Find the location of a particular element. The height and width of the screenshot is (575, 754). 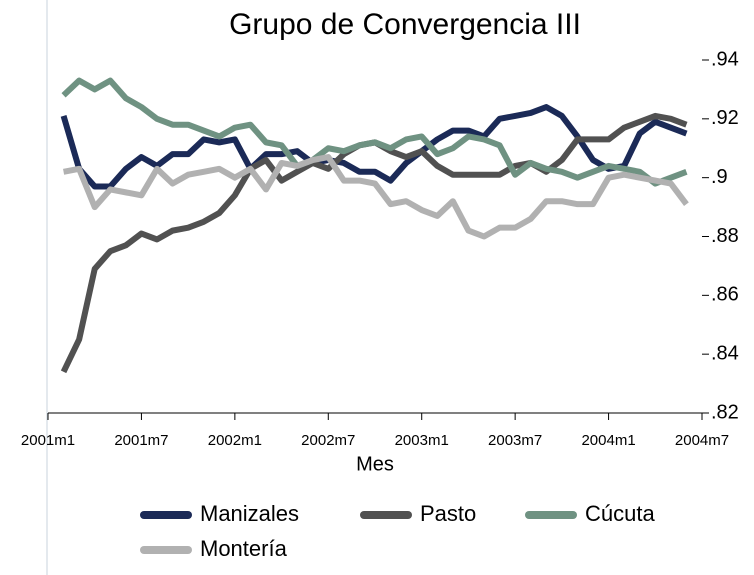

x-tick-label: 2003m7 is located at coordinates (515, 440).